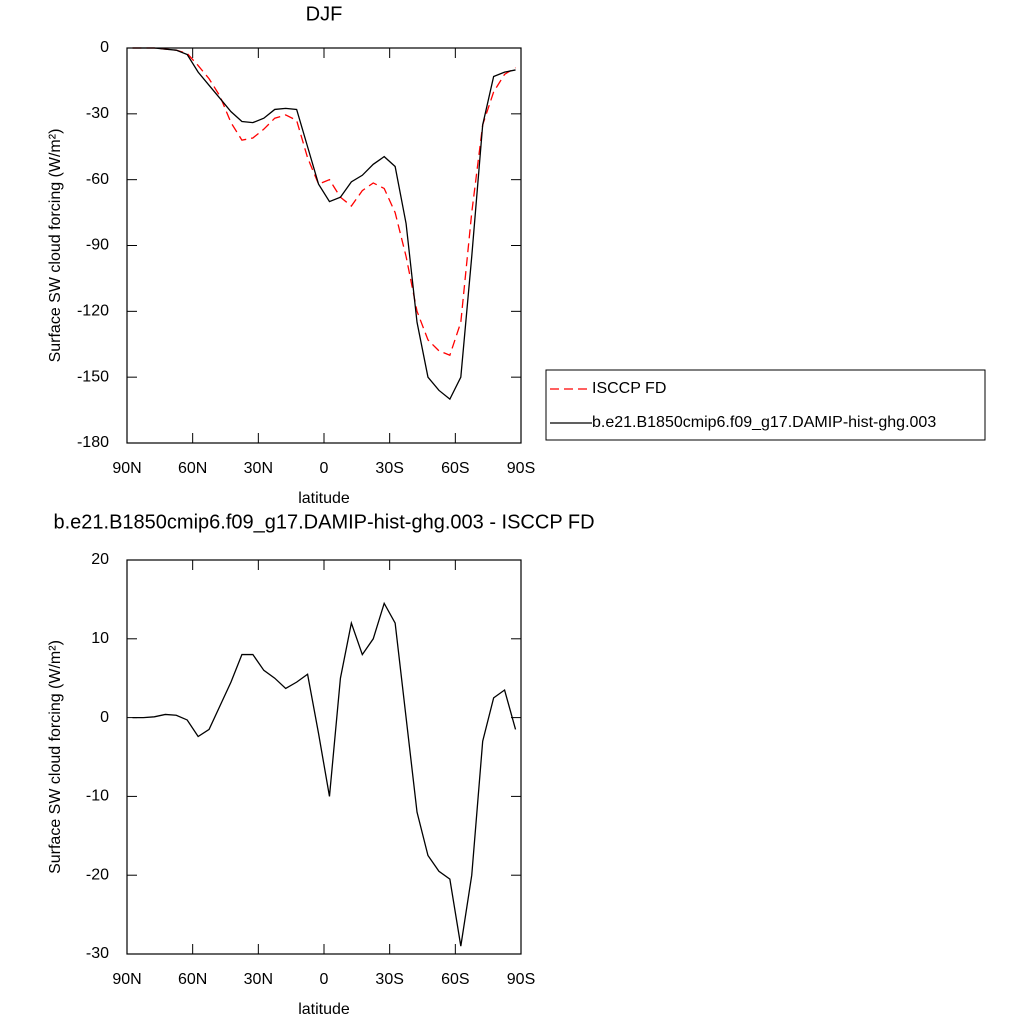 Image resolution: width=1024 pixels, height=1024 pixels. I want to click on y-tick-label: 20, so click(100, 559).